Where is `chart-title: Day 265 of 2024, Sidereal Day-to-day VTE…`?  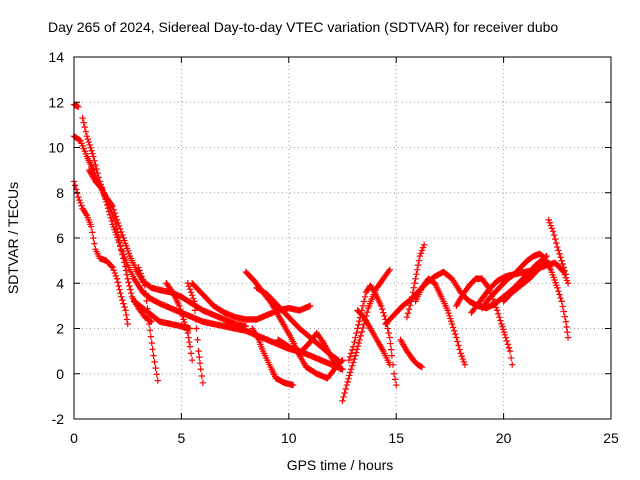
chart-title: Day 265 of 2024, Sidereal Day-to-day VTE… is located at coordinates (303, 27).